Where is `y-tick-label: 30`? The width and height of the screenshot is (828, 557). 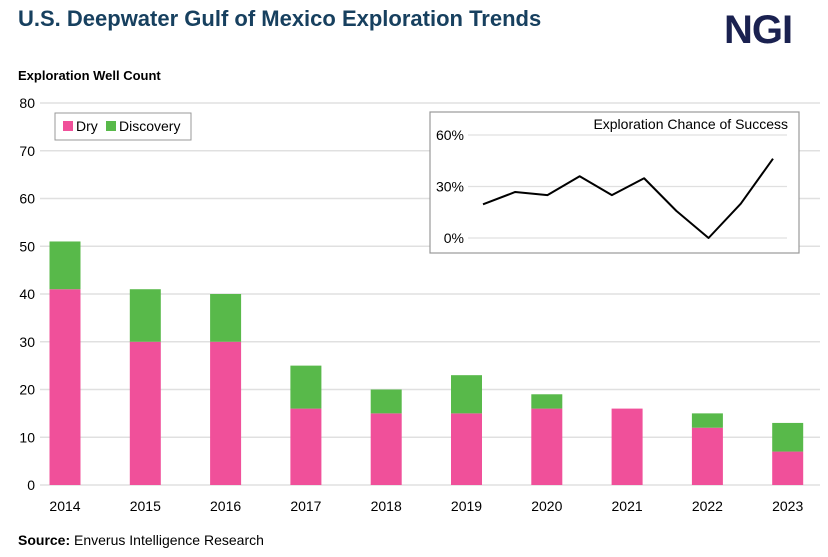
y-tick-label: 30 is located at coordinates (27, 342).